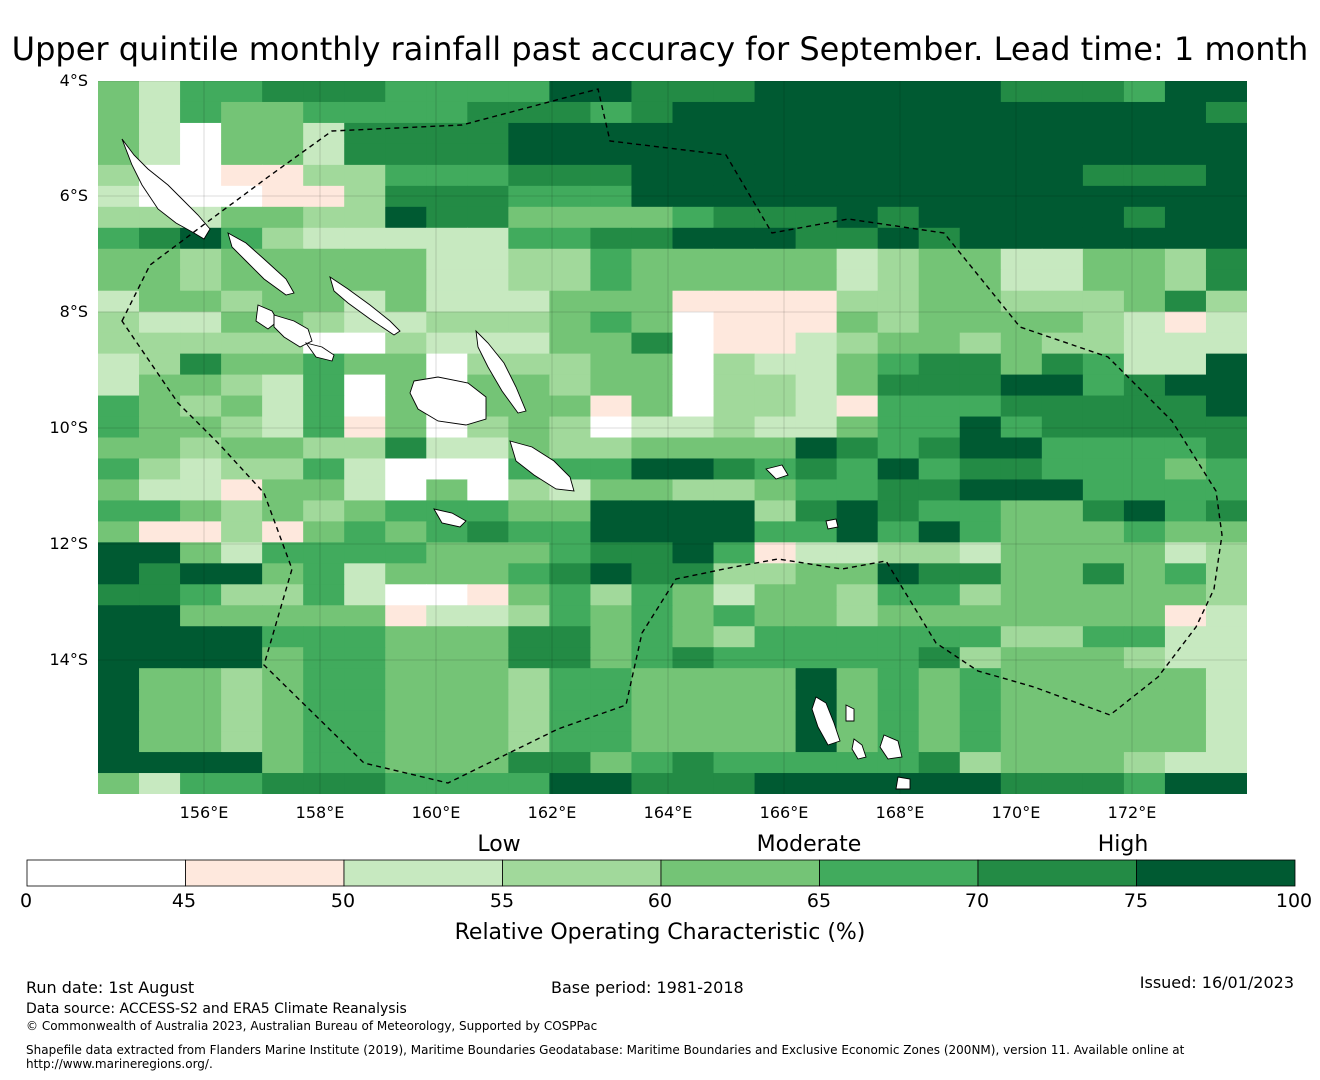 The image size is (1320, 1080). I want to click on lat-label-6s: 6°S, so click(73, 195).